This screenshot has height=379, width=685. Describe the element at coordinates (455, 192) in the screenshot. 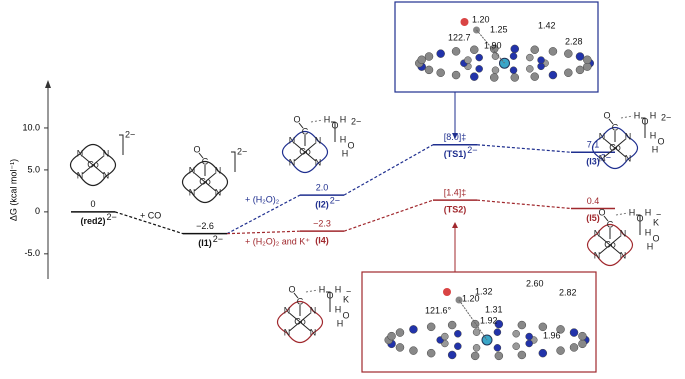

I see `value-label: [1.4]‡` at that location.